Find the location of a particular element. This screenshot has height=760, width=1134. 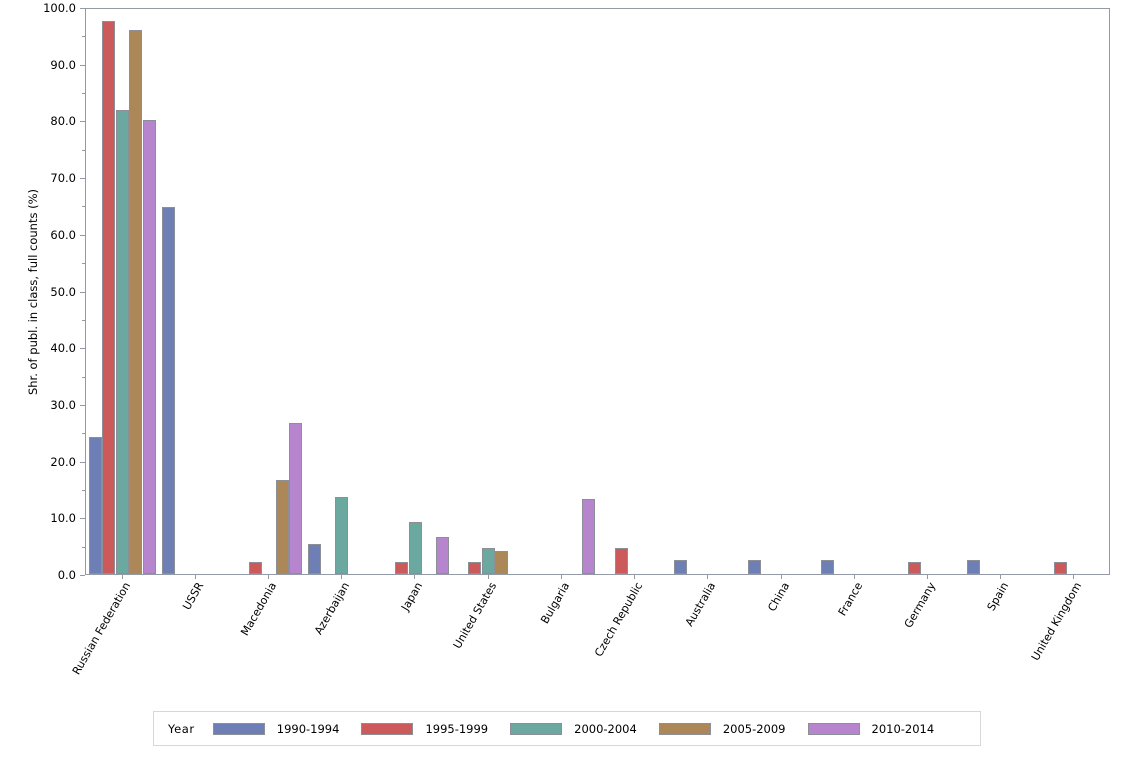

y-axis-tick-label: 10.0 is located at coordinates (63, 518).